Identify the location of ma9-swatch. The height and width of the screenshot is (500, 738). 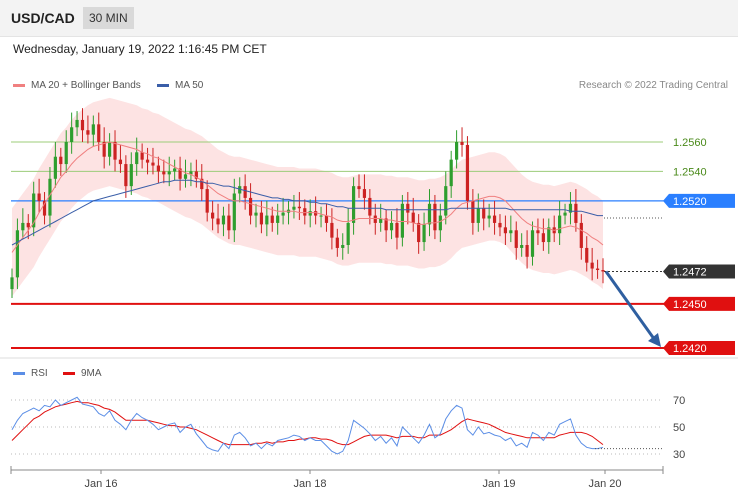
(69, 373).